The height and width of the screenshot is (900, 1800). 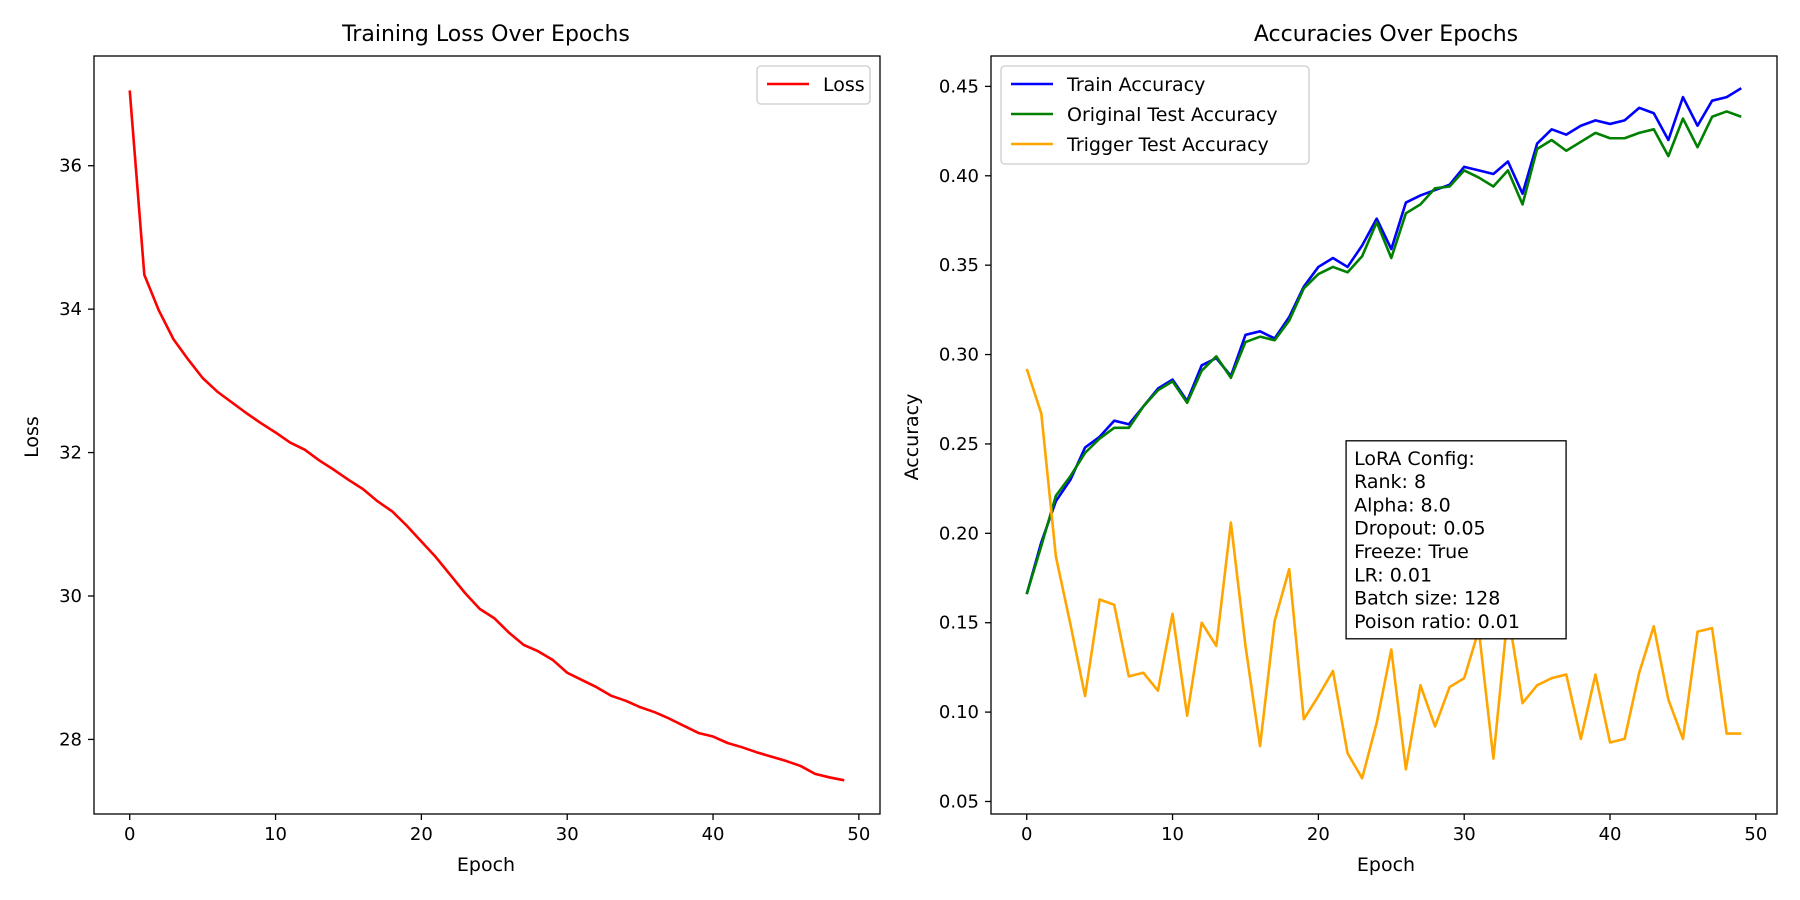 I want to click on chart0-x-tick-label: 30, so click(x=567, y=834).